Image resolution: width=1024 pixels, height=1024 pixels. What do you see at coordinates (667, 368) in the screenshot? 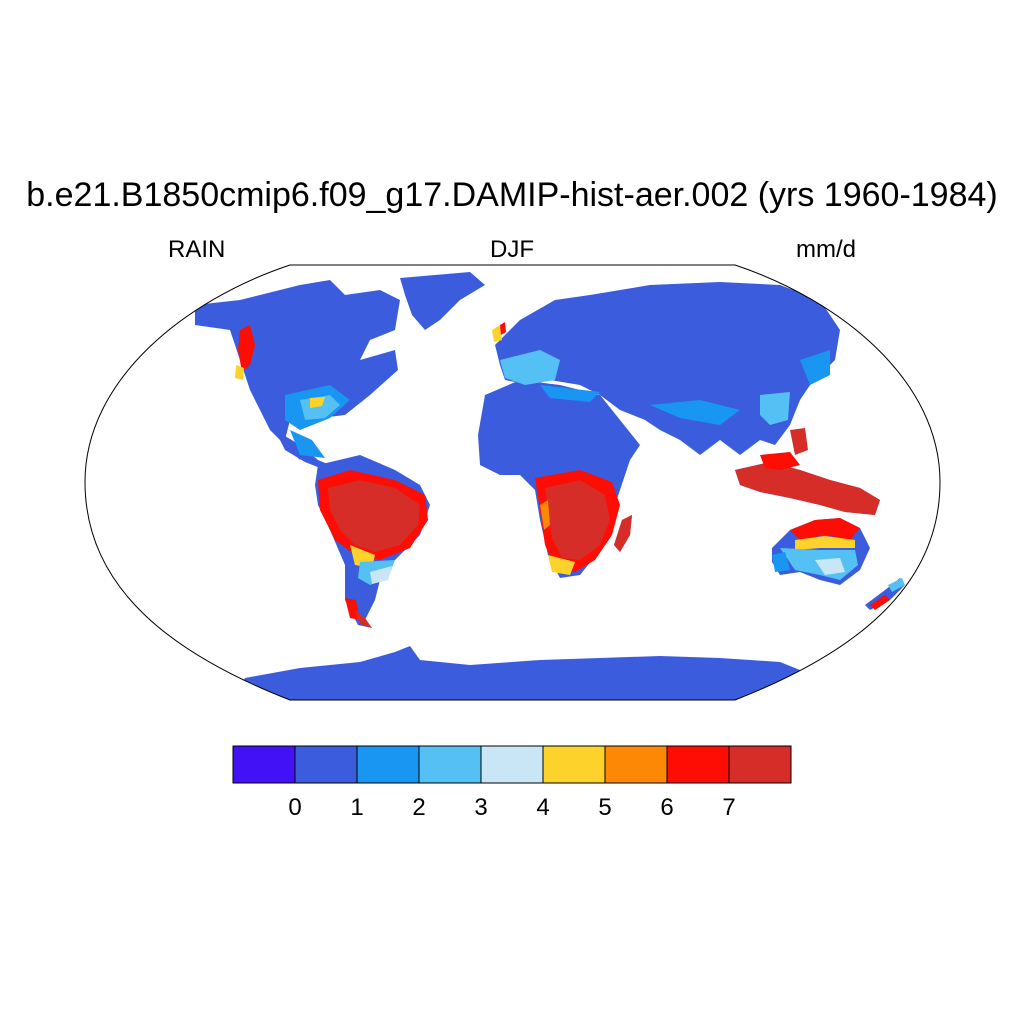
I see `eurasia` at bounding box center [667, 368].